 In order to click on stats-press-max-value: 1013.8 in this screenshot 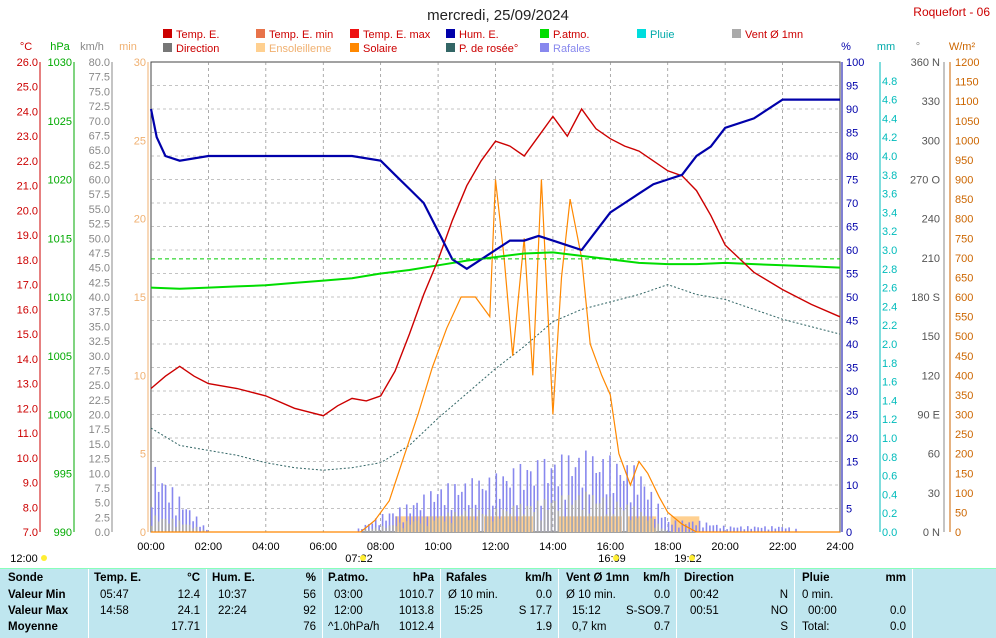, I will do `click(416, 611)`.